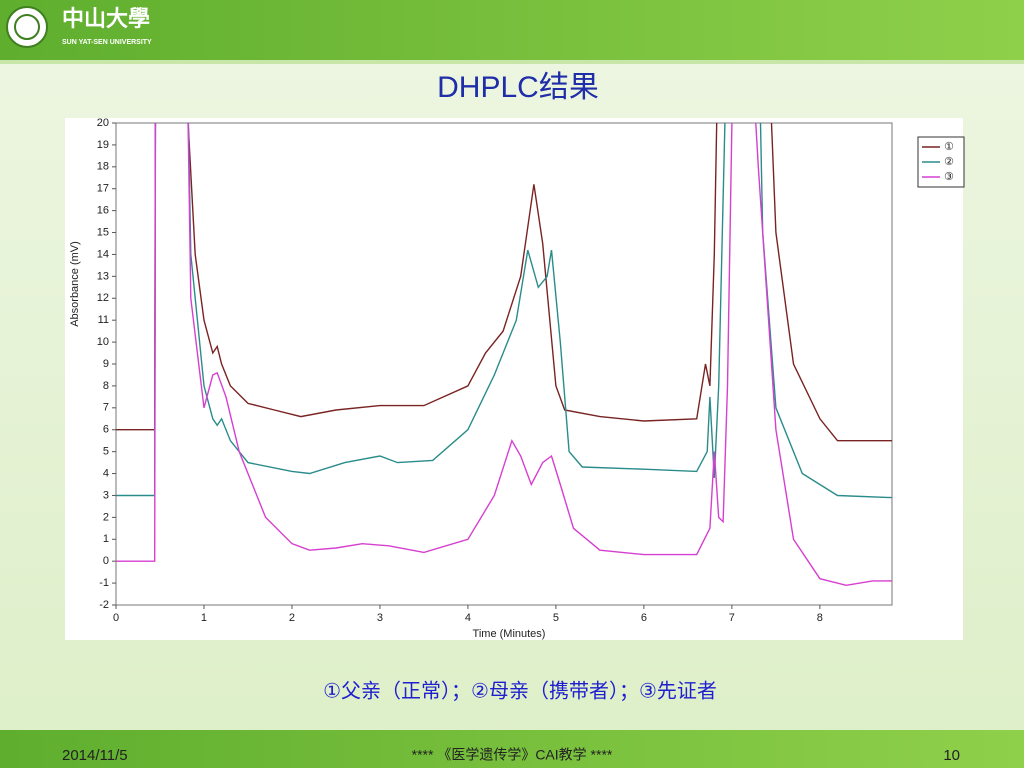 This screenshot has width=1024, height=773. Describe the element at coordinates (949, 162) in the screenshot. I see `legend-label: ②` at that location.